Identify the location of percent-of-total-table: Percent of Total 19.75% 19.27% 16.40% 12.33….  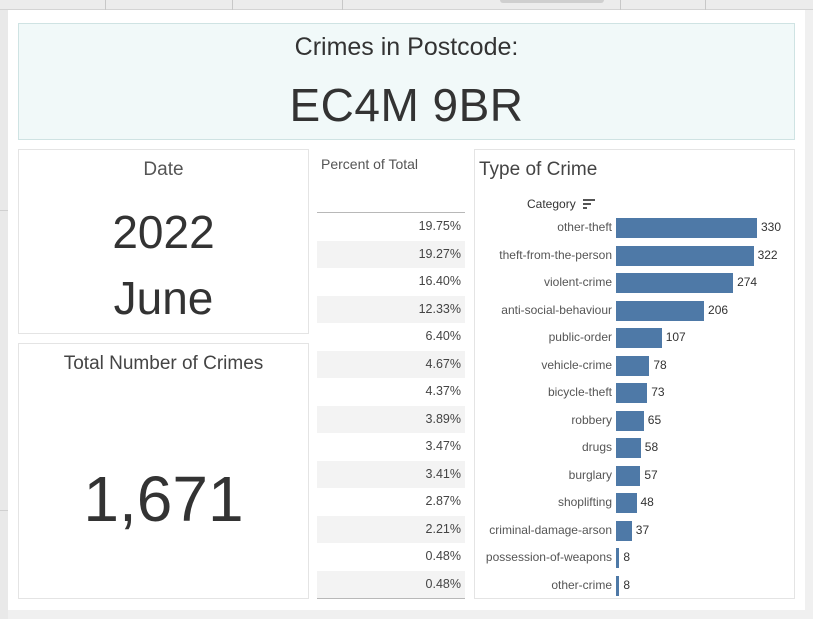
(391, 374).